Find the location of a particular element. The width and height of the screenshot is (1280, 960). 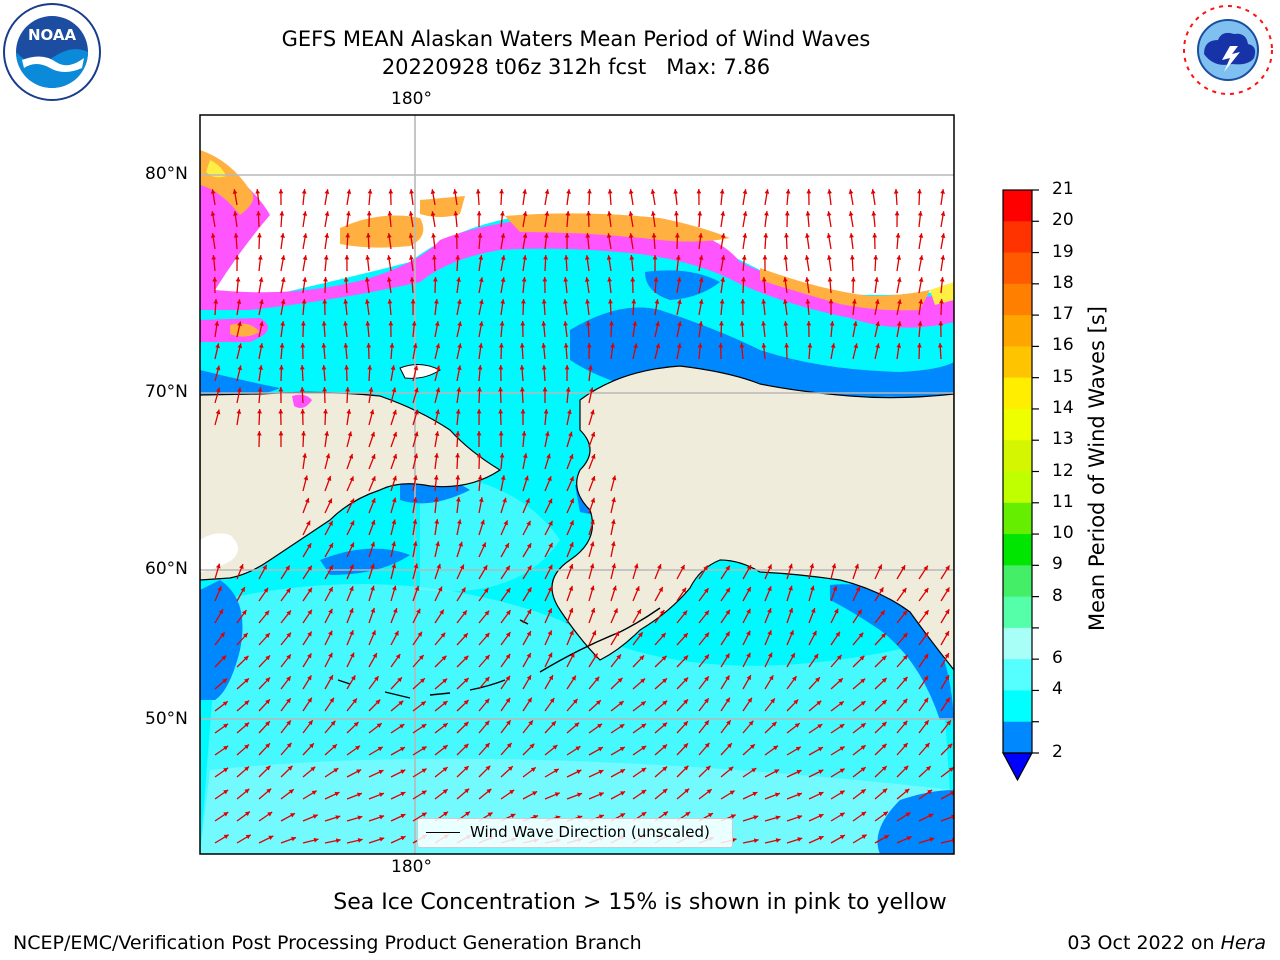

map-legend: Wind Wave Direction (unscaled) is located at coordinates (575, 833).